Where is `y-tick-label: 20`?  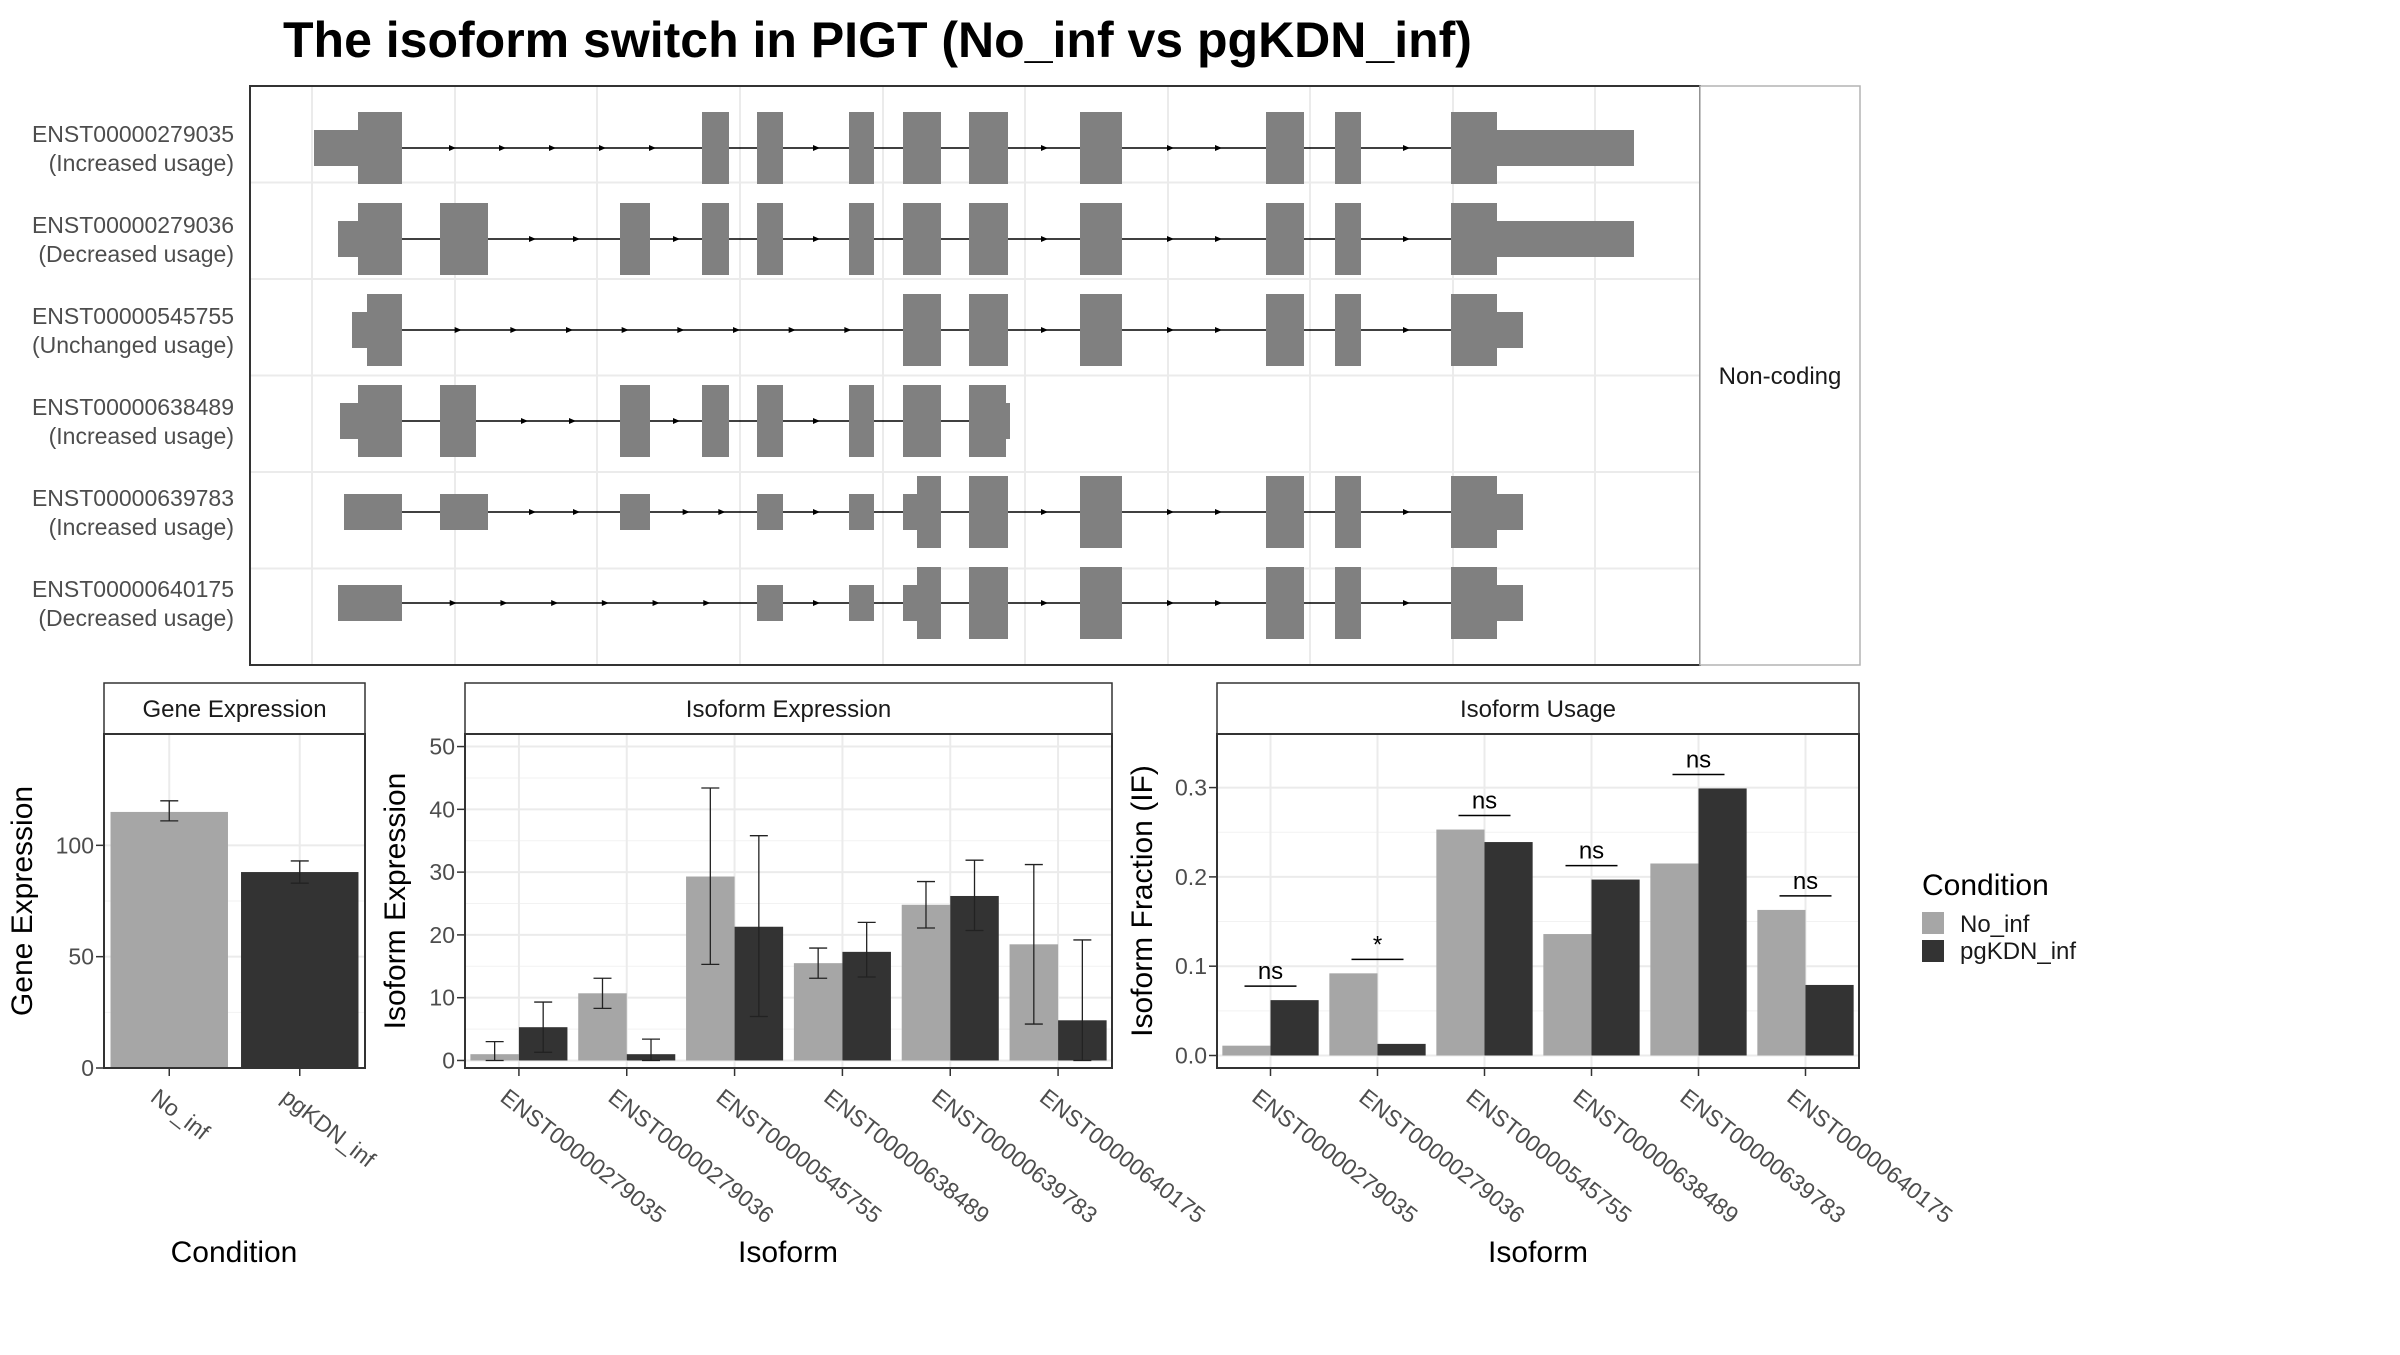 y-tick-label: 20 is located at coordinates (442, 935).